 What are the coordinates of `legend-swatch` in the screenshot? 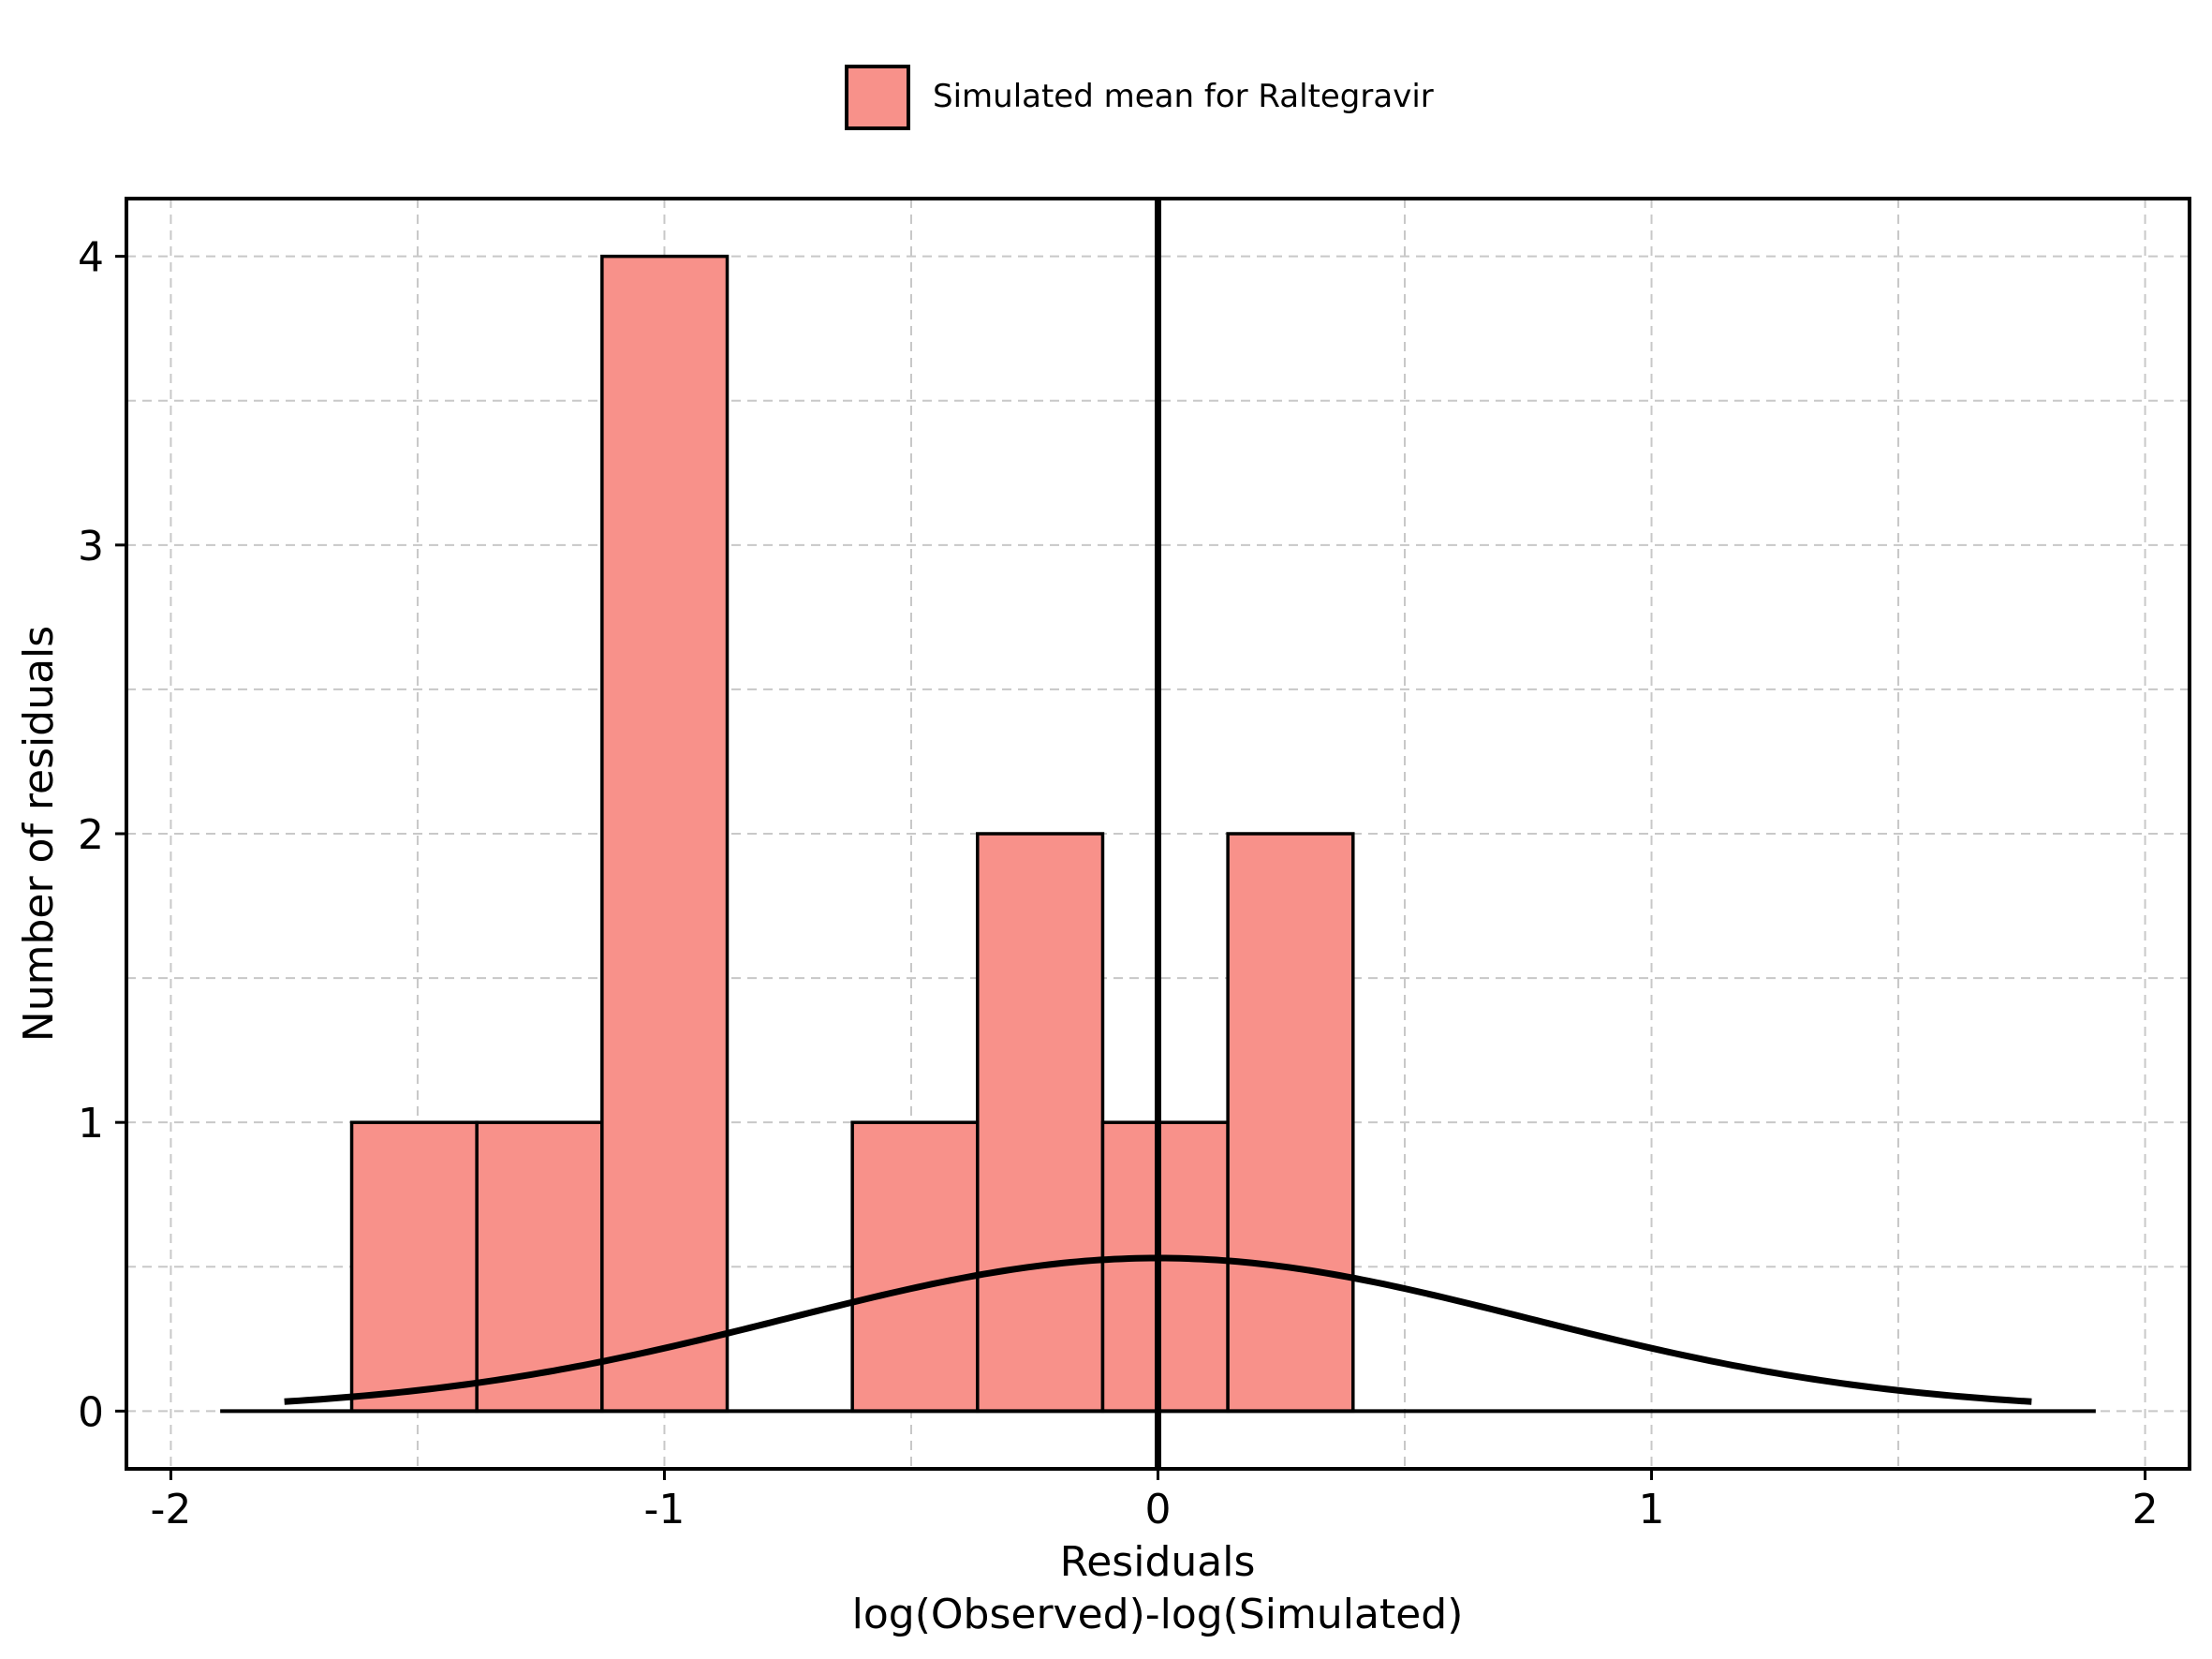 It's located at (878, 98).